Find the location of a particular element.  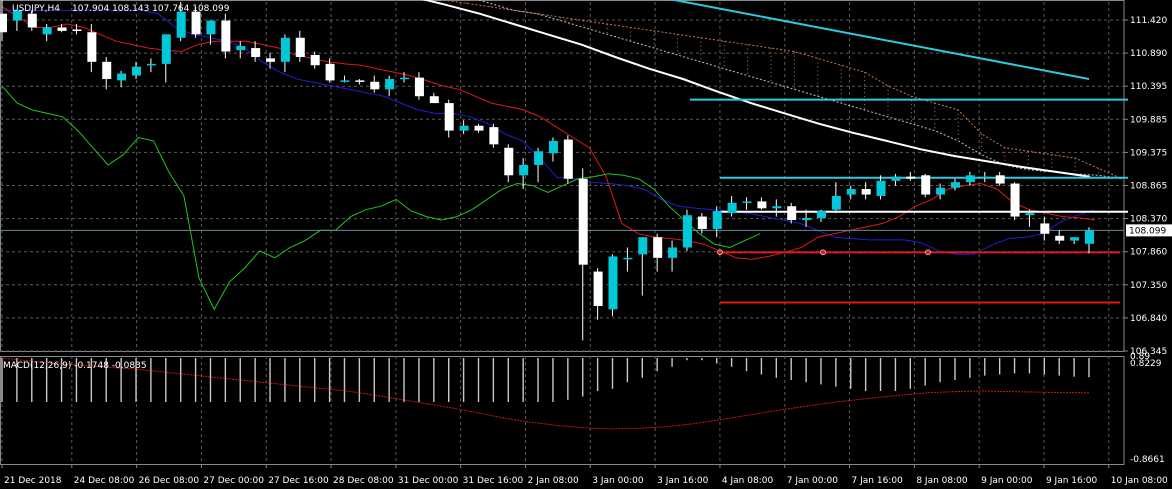

macd-tick-label: -0.8661 is located at coordinates (1147, 460).